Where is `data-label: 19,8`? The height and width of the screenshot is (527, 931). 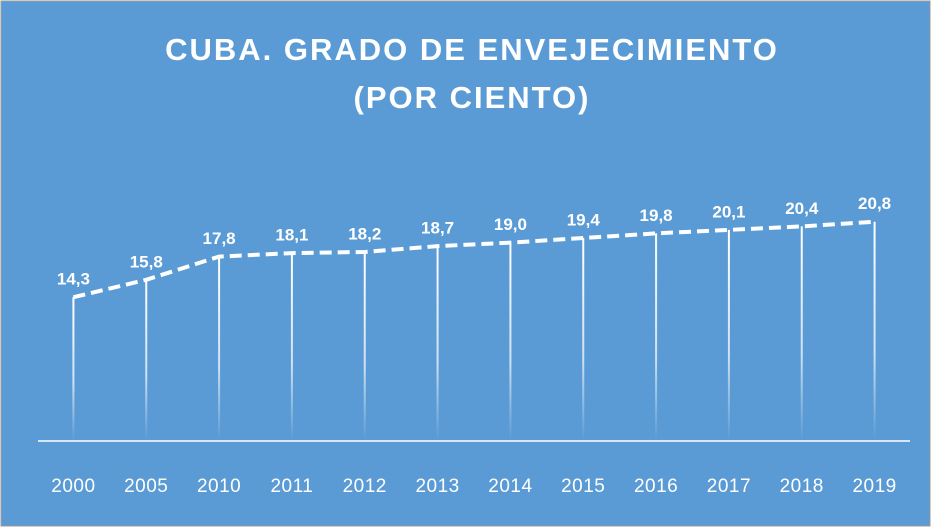 data-label: 19,8 is located at coordinates (656, 215).